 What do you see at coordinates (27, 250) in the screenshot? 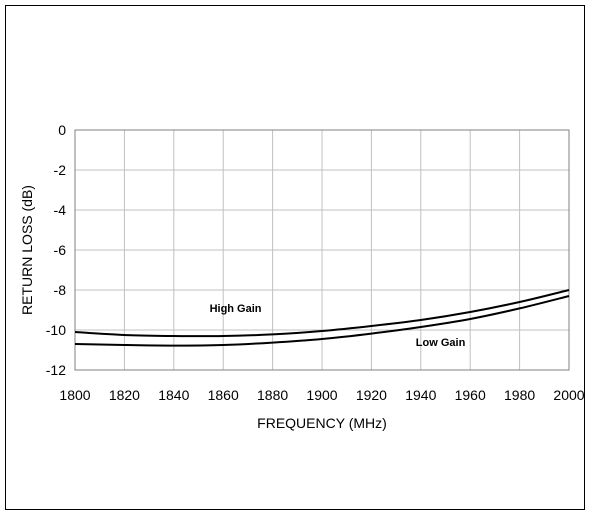
I see `y-axis-title: RETURN LOSS (dB)` at bounding box center [27, 250].